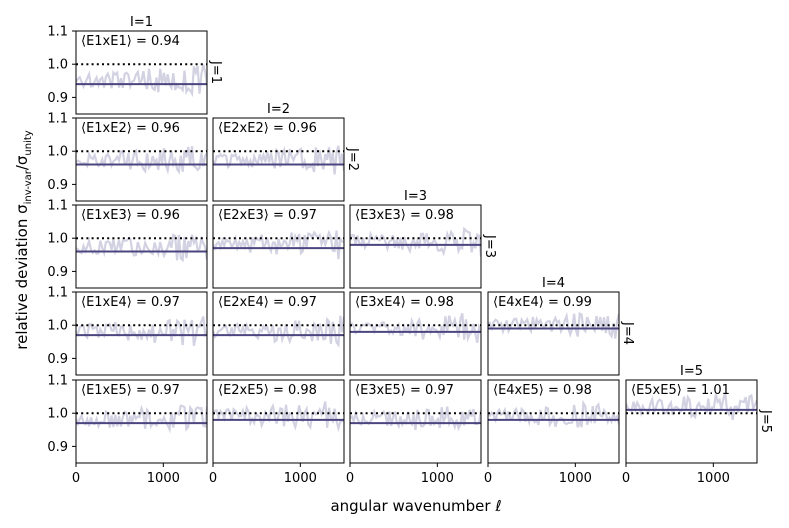 The height and width of the screenshot is (528, 789). Describe the element at coordinates (130, 390) in the screenshot. I see `panel-average-label: ⟨E1xE5⟩ = 0.97` at that location.